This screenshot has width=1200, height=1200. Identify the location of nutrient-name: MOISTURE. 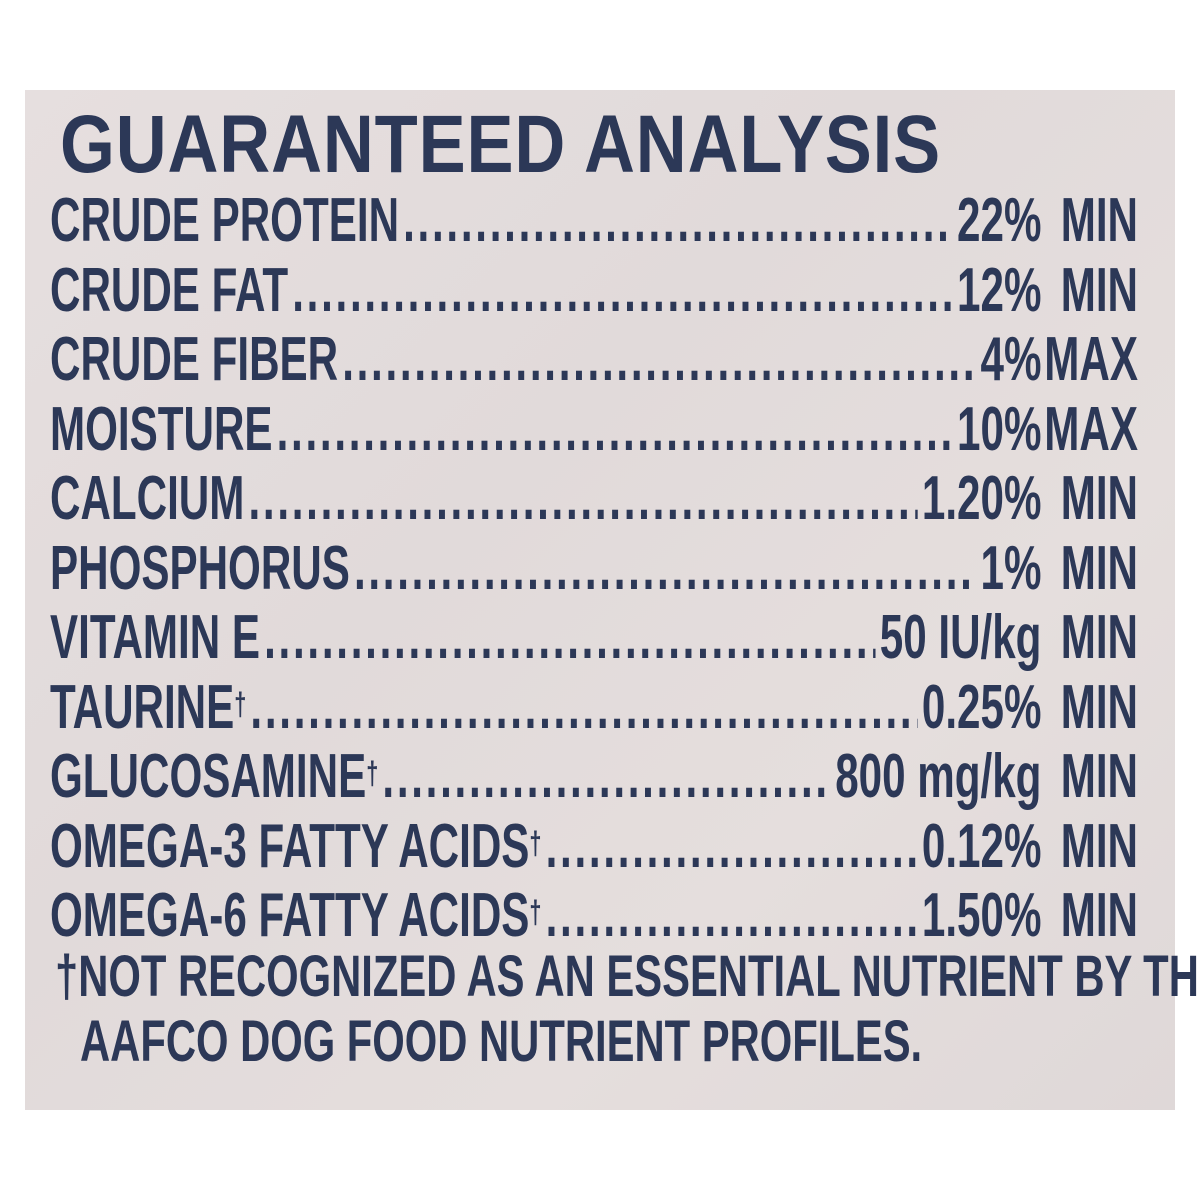
(161, 429).